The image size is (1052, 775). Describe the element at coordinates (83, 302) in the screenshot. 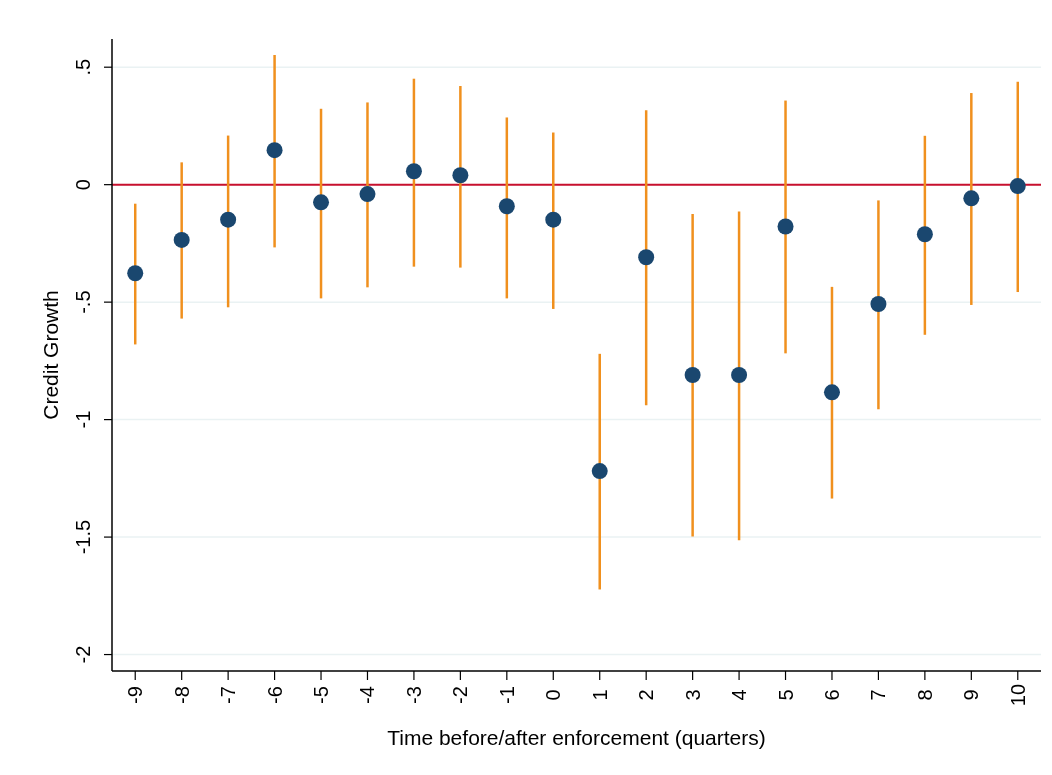

I see `y-tick-label: -.5` at that location.